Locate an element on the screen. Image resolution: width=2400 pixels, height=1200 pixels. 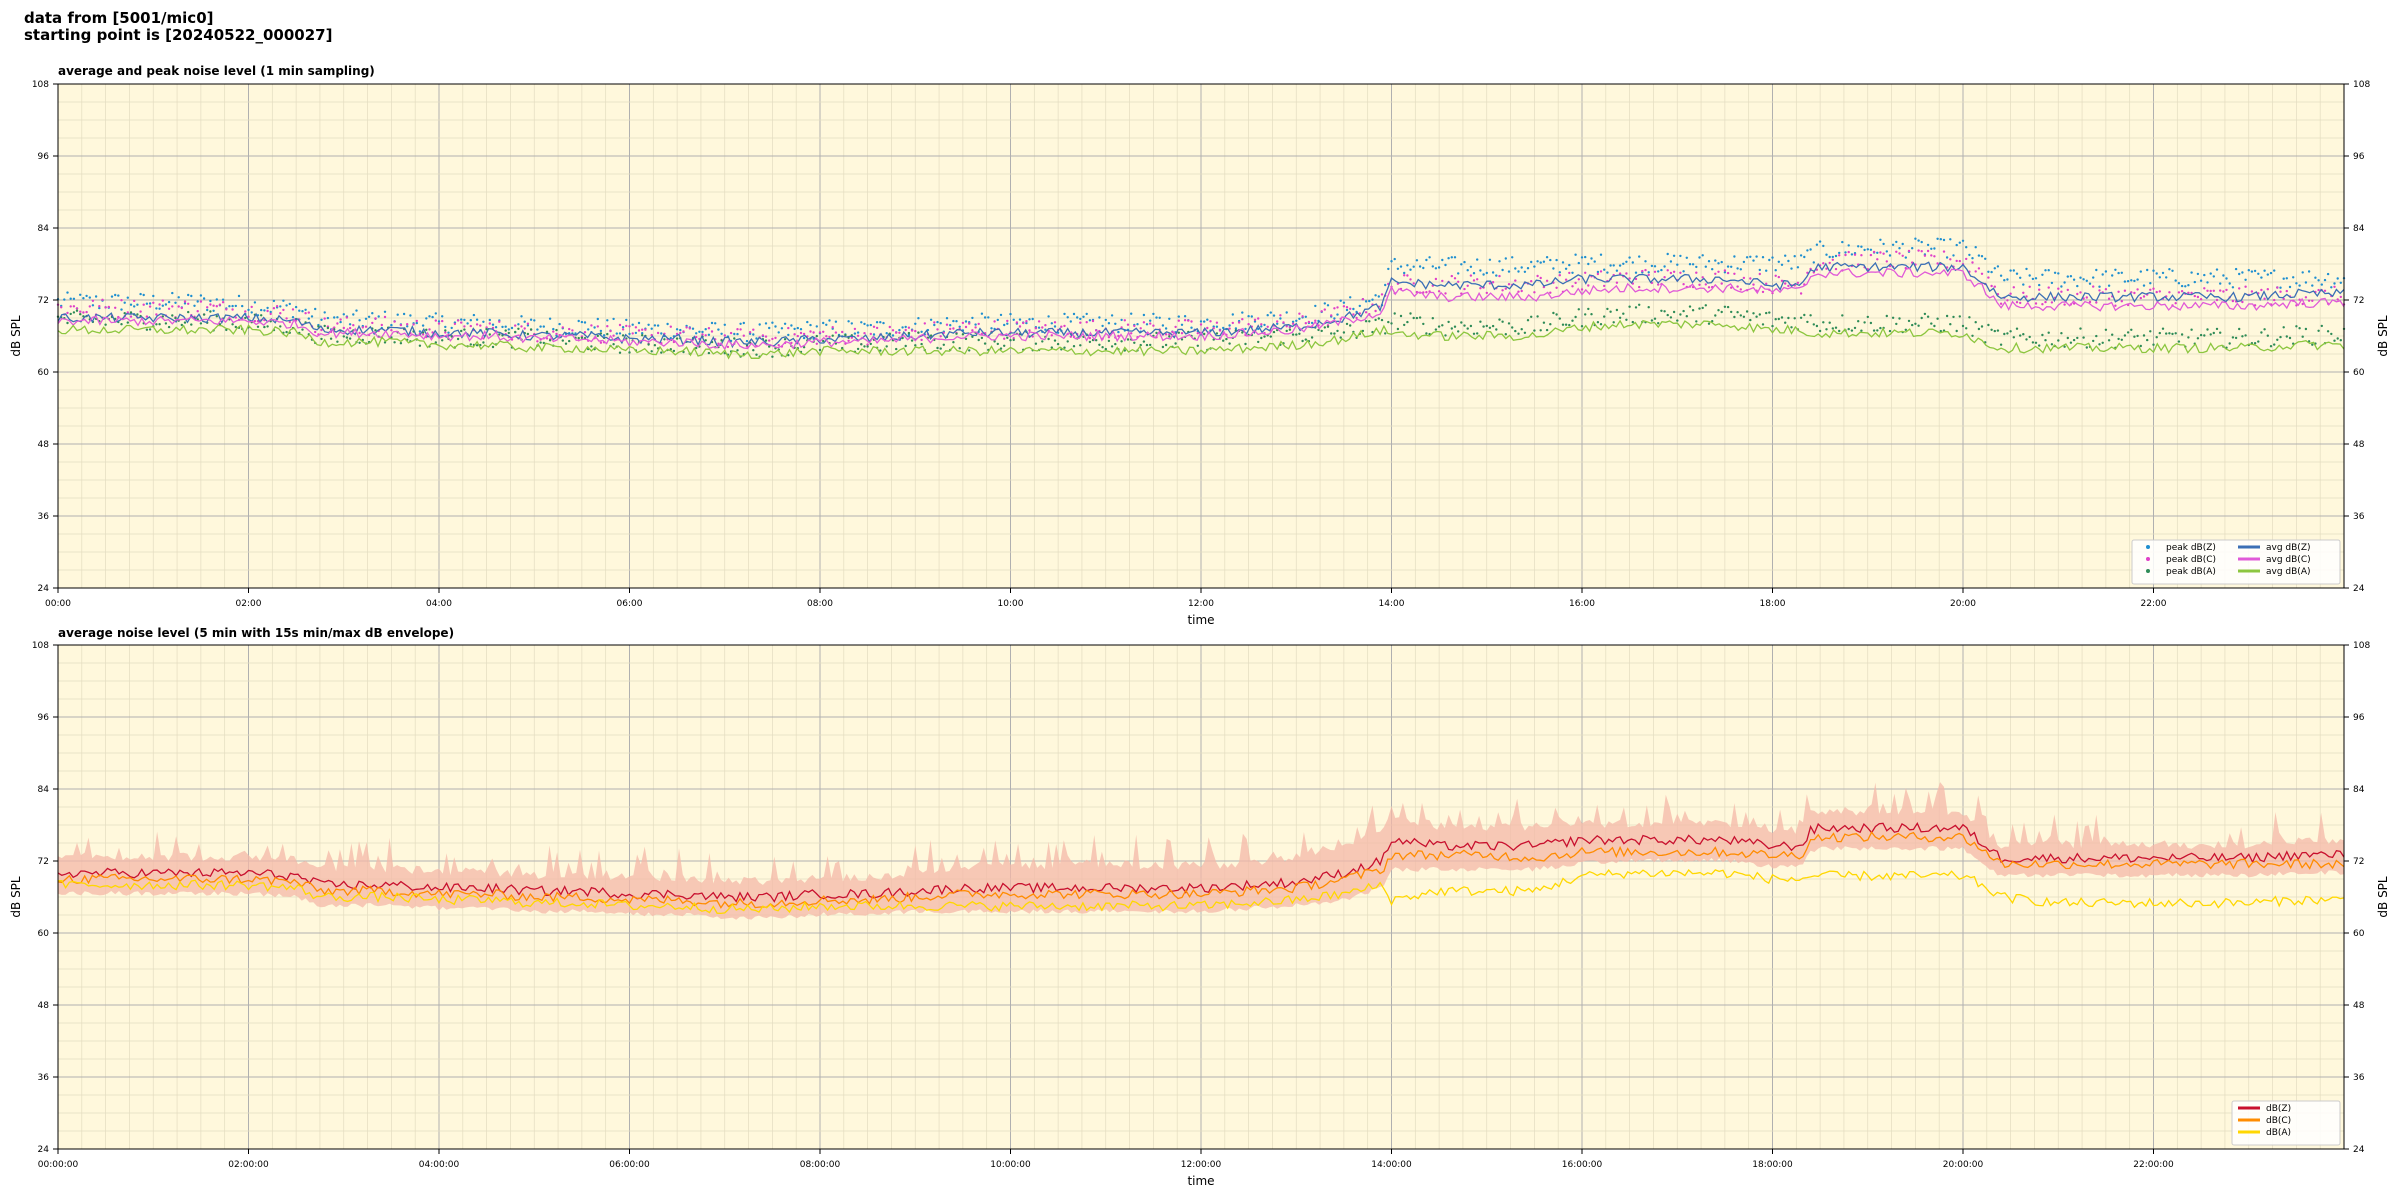
y-tick-label: 96 is located at coordinates (44, 157).